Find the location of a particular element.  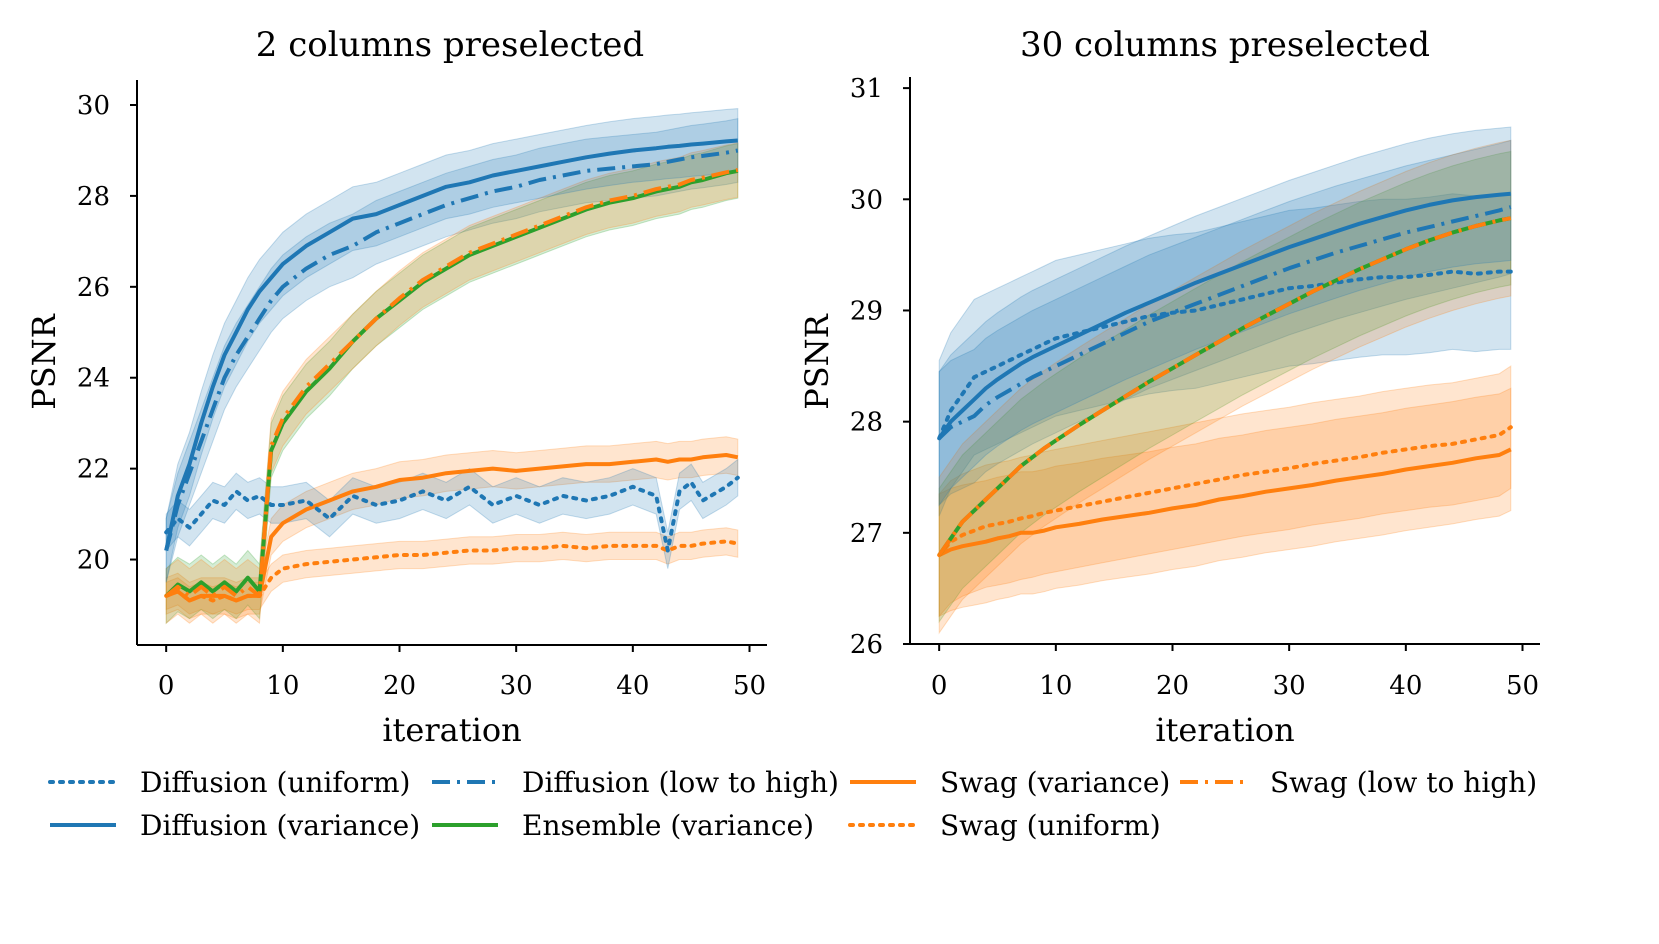

left-y-axis-label: PSNR is located at coordinates (44, 361).